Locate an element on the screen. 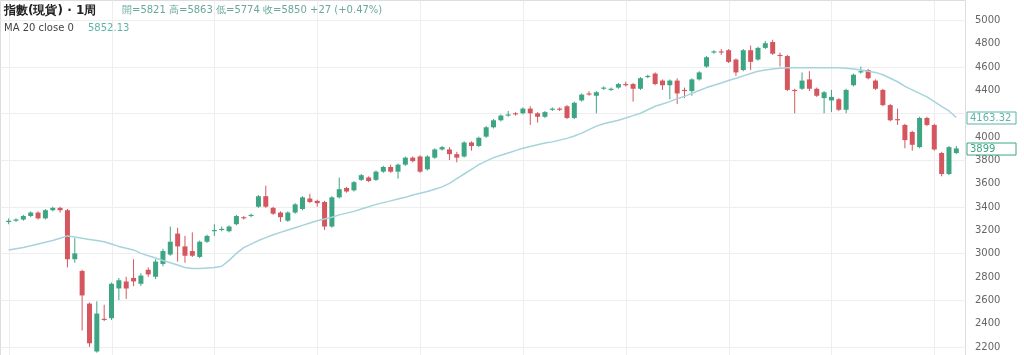 The height and width of the screenshot is (355, 1024). text: 3899 is located at coordinates (983, 148).